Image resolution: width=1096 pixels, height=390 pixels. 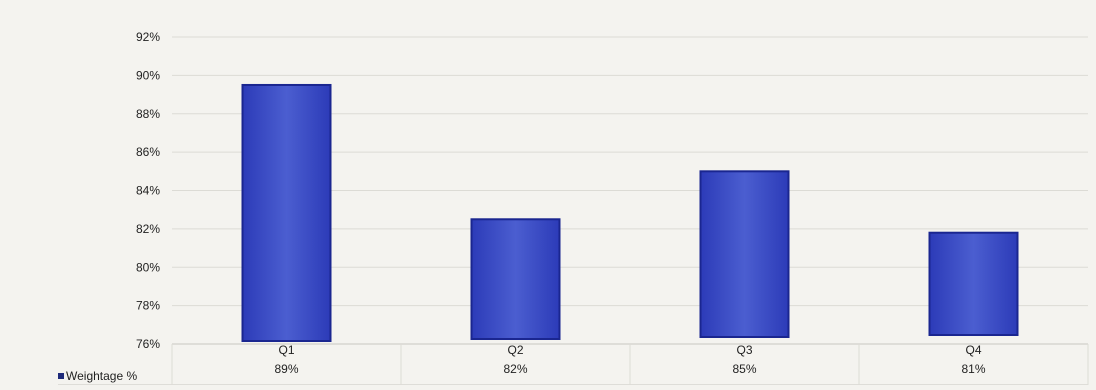 I want to click on x-tick-label: Q4, so click(x=973, y=350).